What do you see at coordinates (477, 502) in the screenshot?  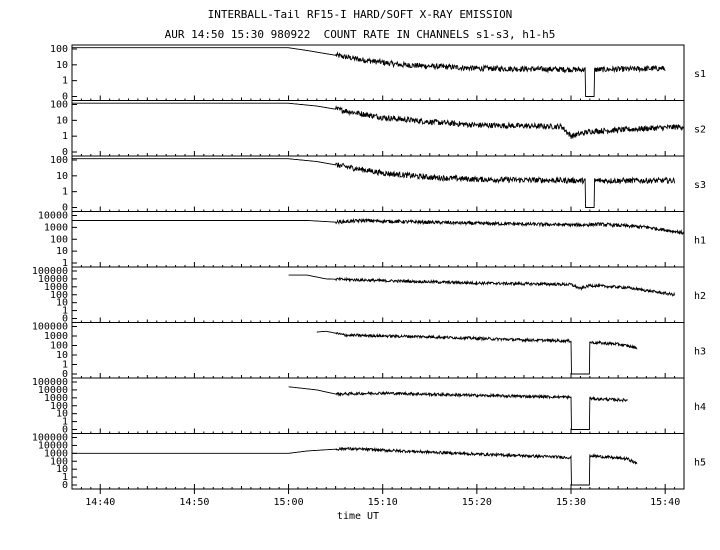 I see `x-tick-label: 15:20` at bounding box center [477, 502].